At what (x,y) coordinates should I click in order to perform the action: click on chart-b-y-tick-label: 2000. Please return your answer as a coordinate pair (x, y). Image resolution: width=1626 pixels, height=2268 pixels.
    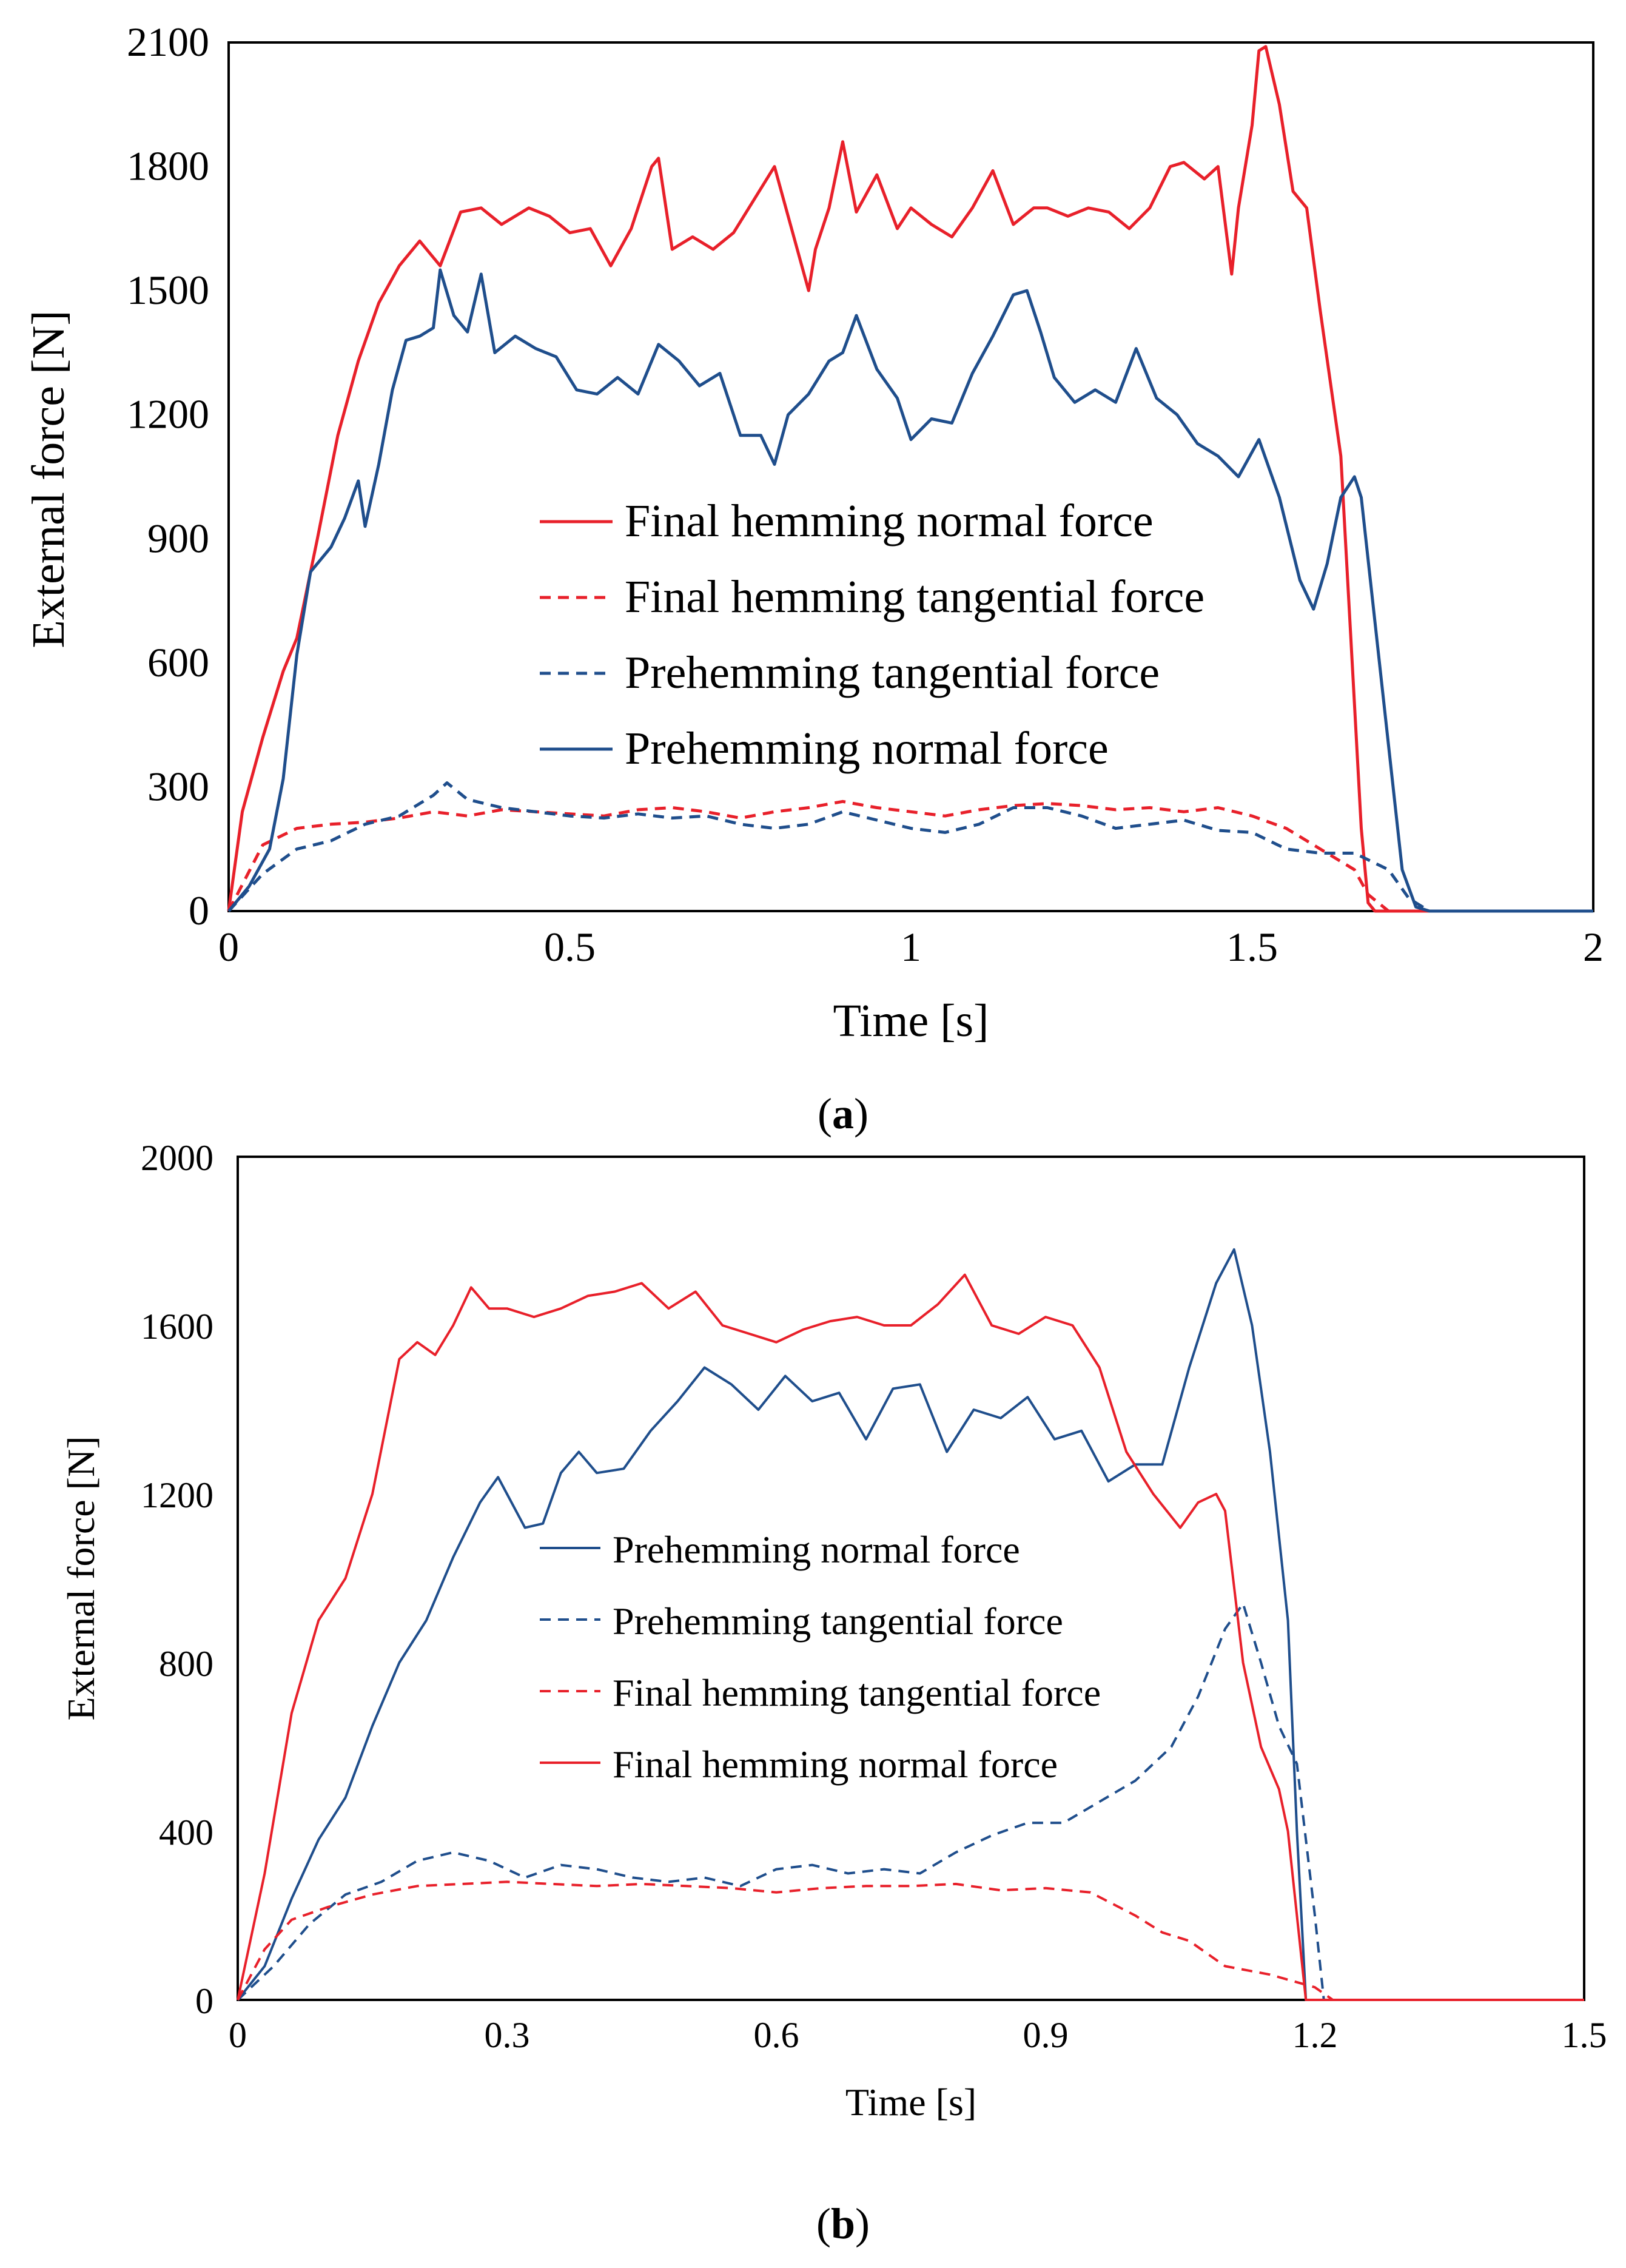
    Looking at the image, I should click on (177, 1158).